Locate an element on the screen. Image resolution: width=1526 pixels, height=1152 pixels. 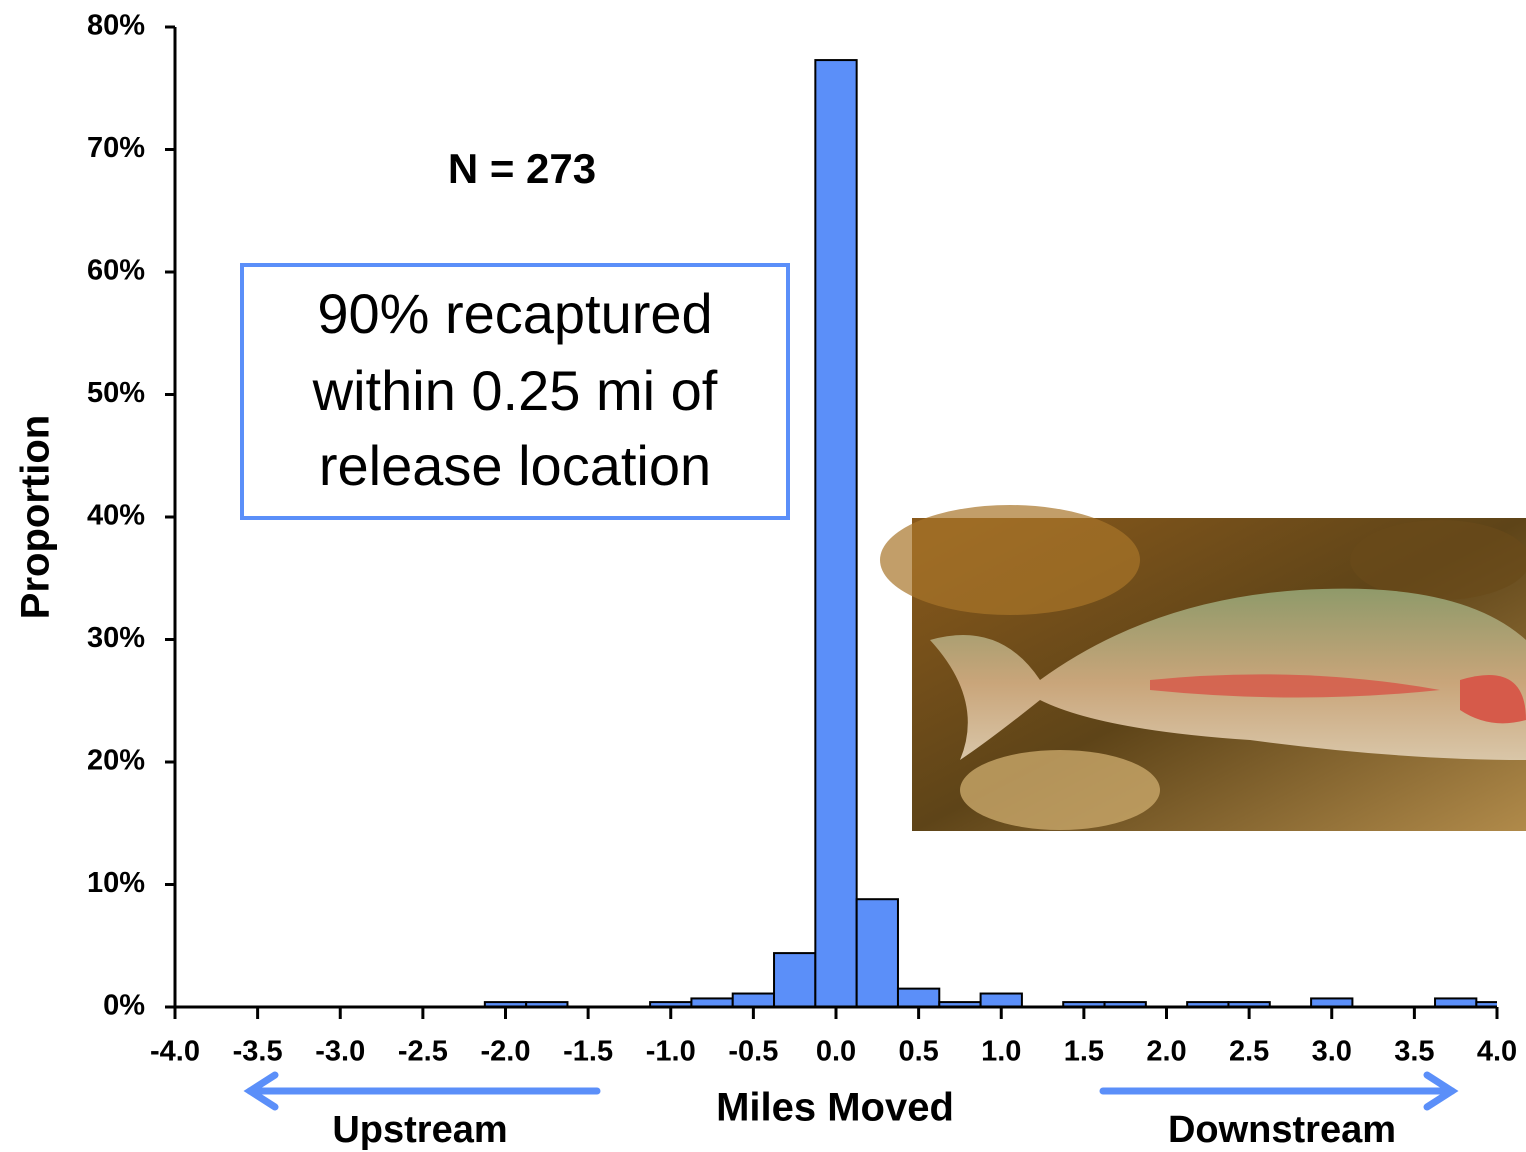
x-tick-label: -0.5 is located at coordinates (753, 1052).